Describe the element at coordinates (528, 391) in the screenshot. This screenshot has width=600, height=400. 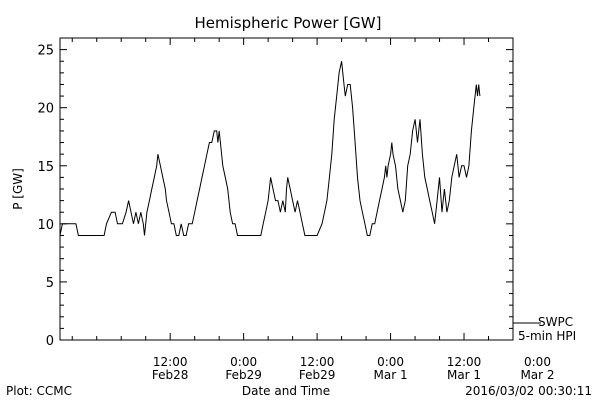
I see `footer-timestamp: 2016/03/02 00:30:11` at that location.